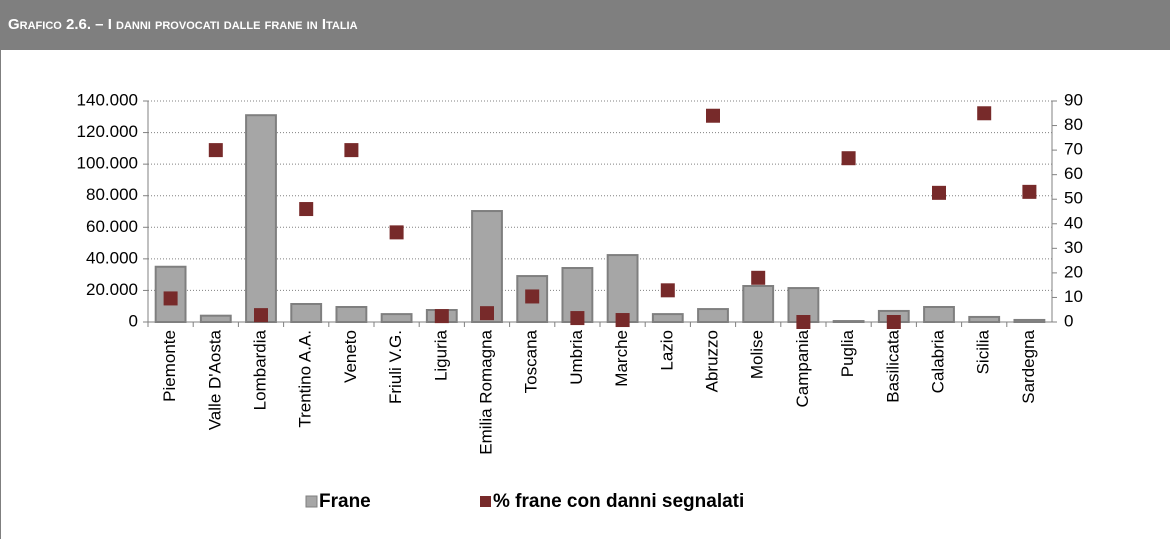 The image size is (1170, 539). What do you see at coordinates (666, 350) in the screenshot?
I see `x-tick-label: Lazio` at bounding box center [666, 350].